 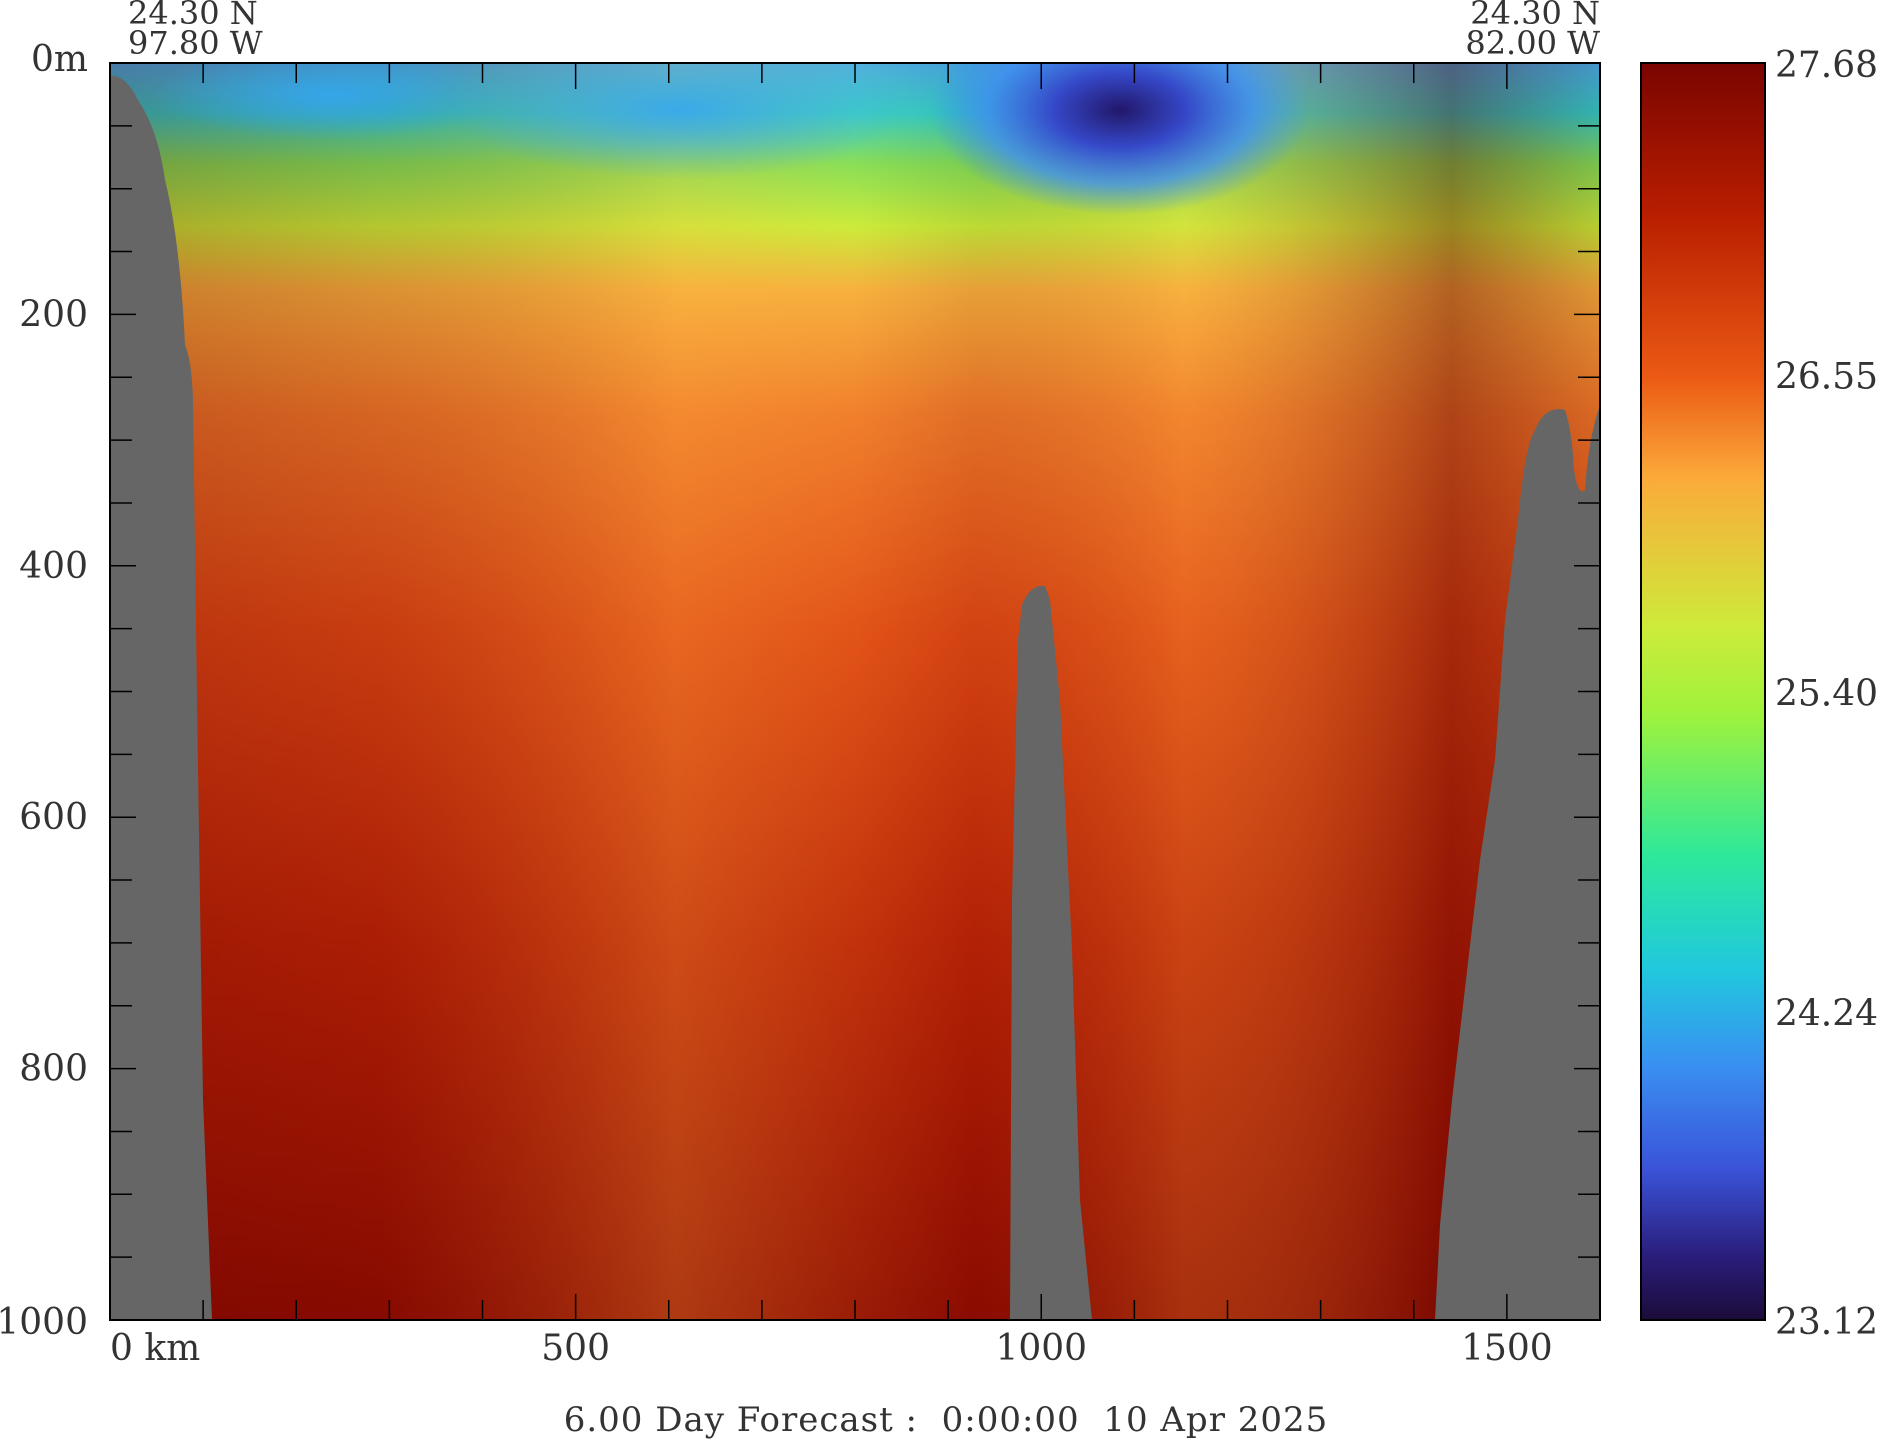 I want to click on x-tick-label: 1000, so click(x=1041, y=1348).